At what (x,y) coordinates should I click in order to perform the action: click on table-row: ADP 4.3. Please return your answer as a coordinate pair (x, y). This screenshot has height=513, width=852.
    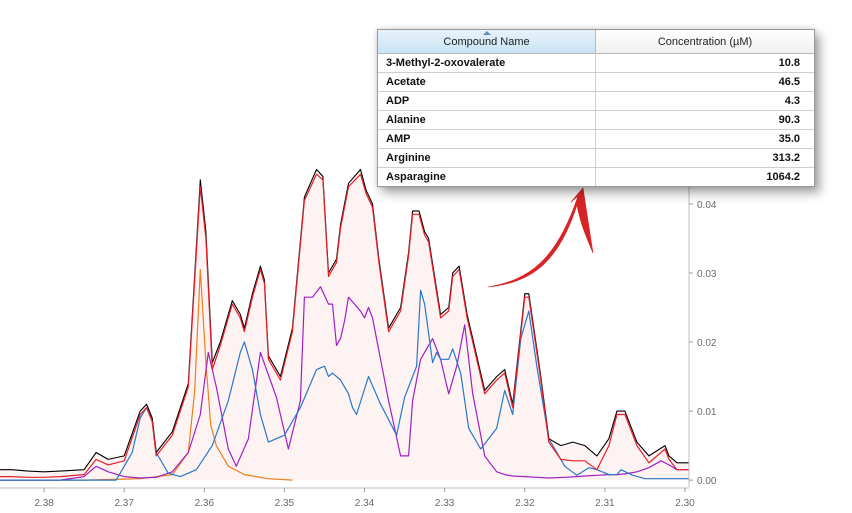
    Looking at the image, I should click on (596, 101).